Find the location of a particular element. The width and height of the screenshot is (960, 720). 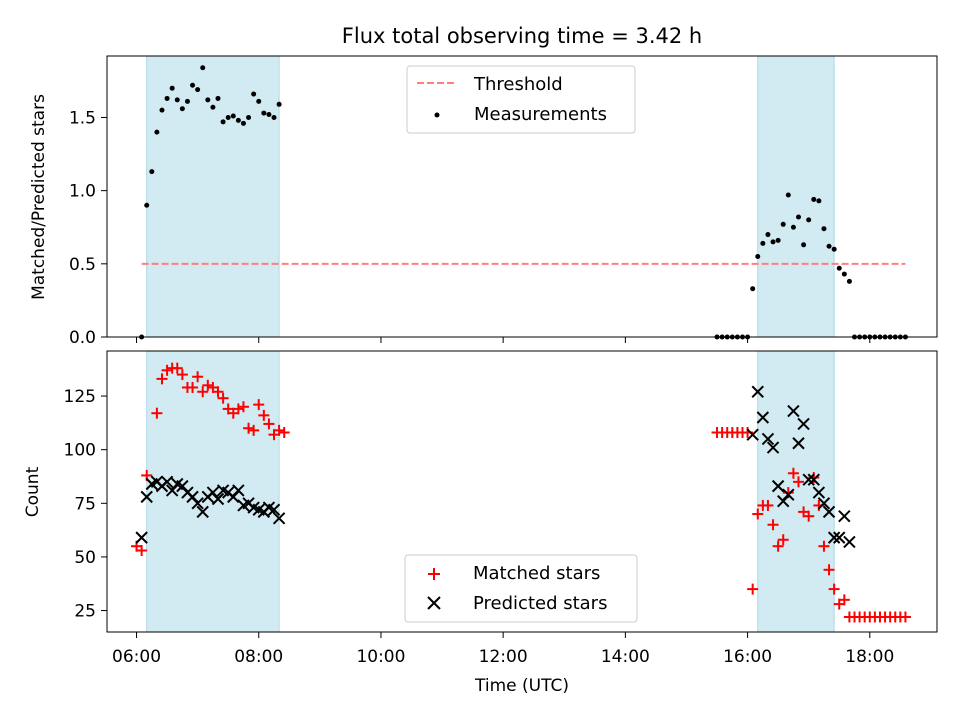

x-tick-label: 12:00 is located at coordinates (503, 657).